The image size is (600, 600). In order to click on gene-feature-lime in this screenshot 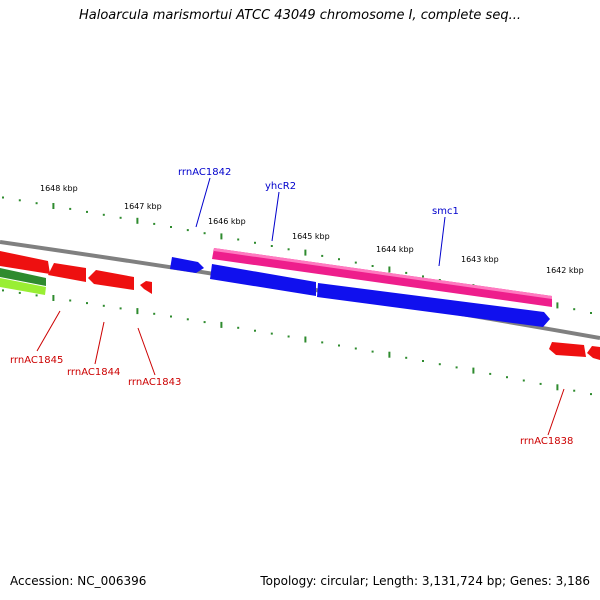, I will do `click(23, 286)`.